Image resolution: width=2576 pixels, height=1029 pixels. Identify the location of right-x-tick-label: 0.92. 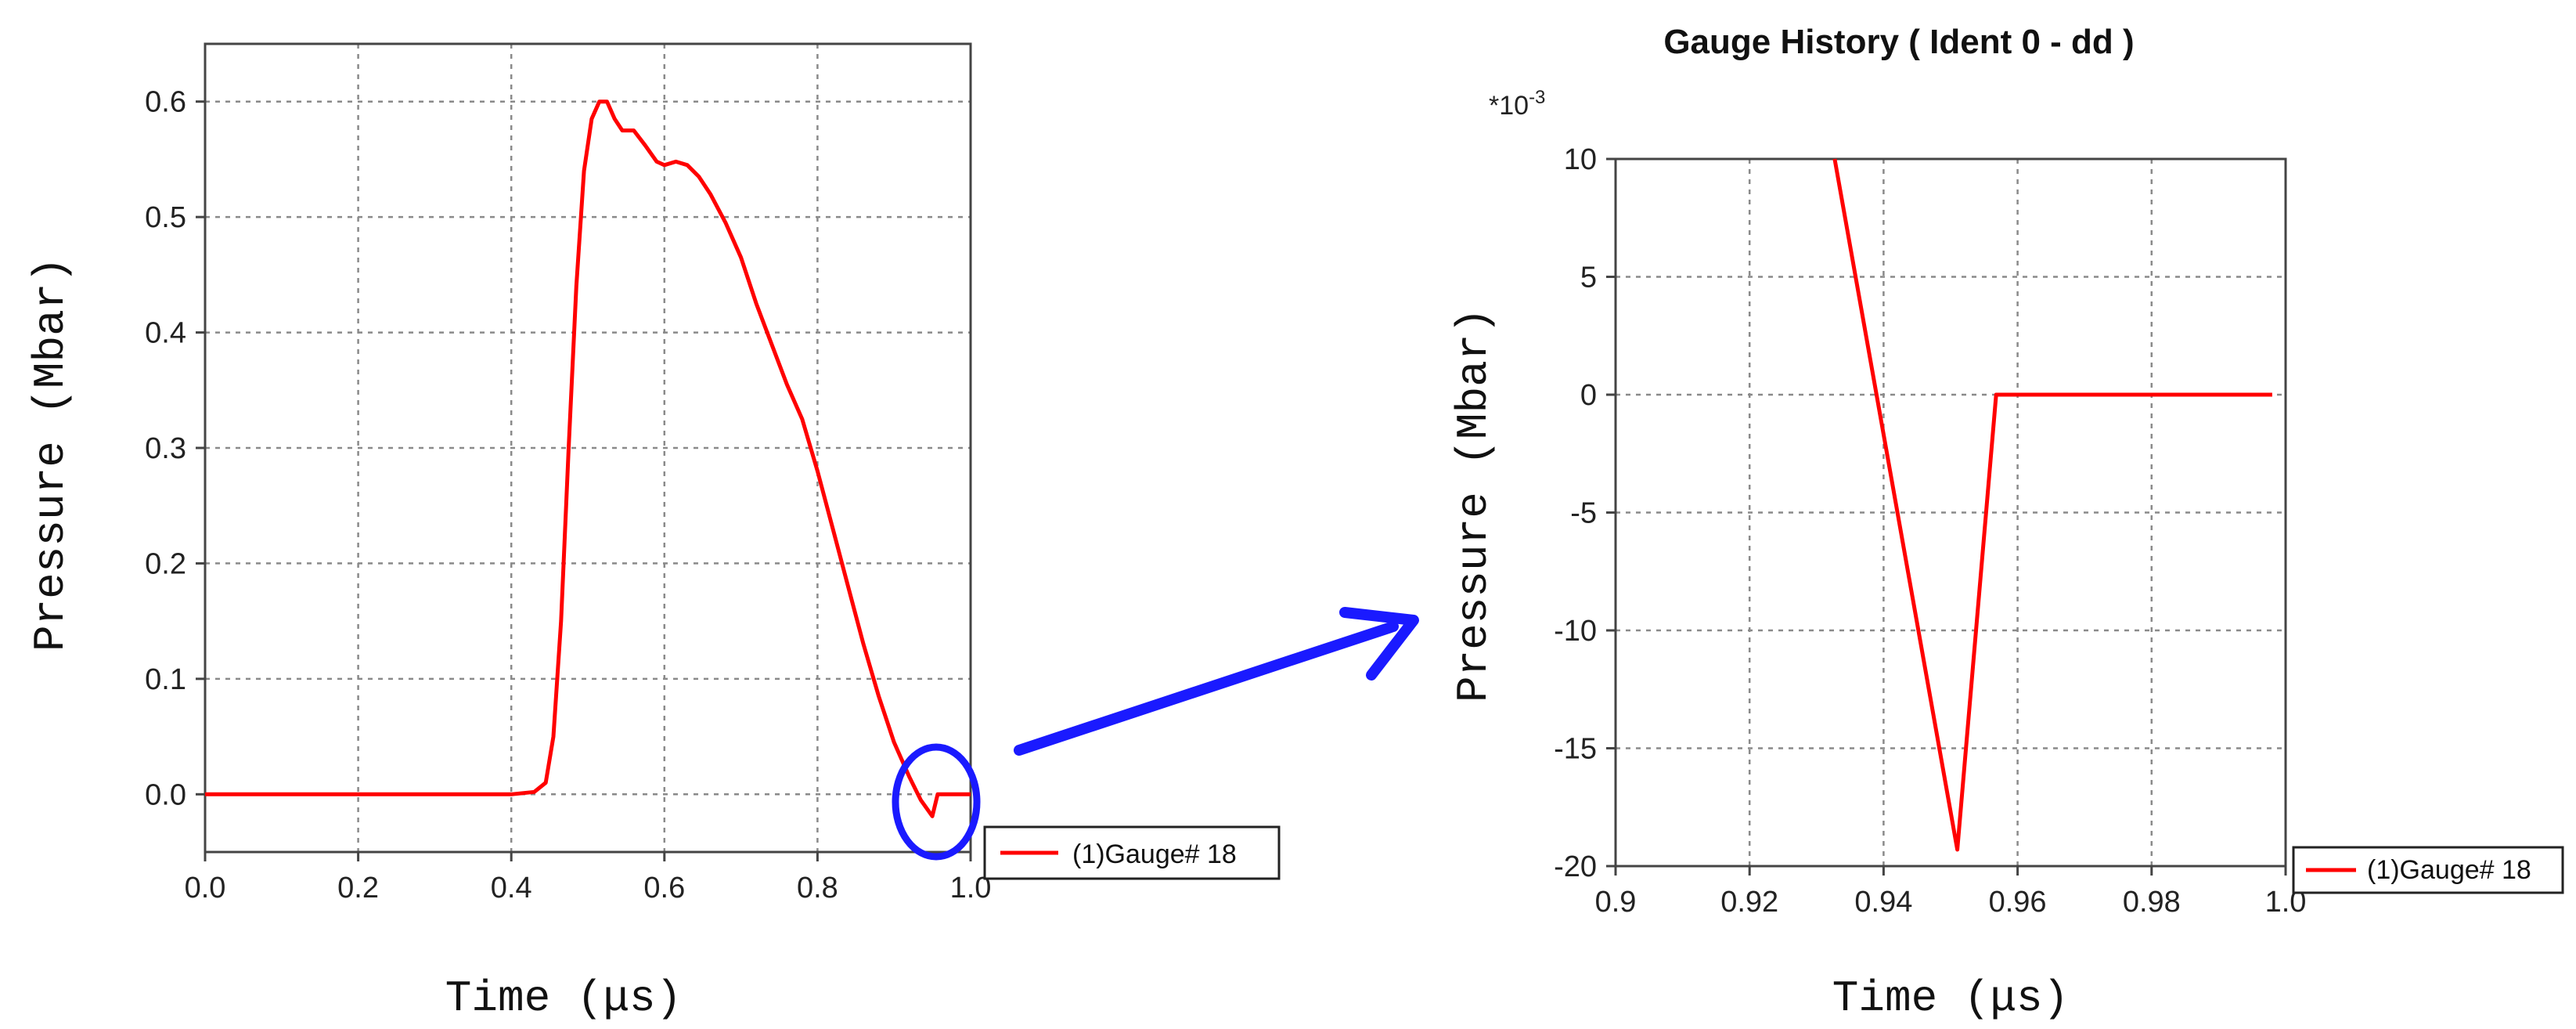
(1749, 902).